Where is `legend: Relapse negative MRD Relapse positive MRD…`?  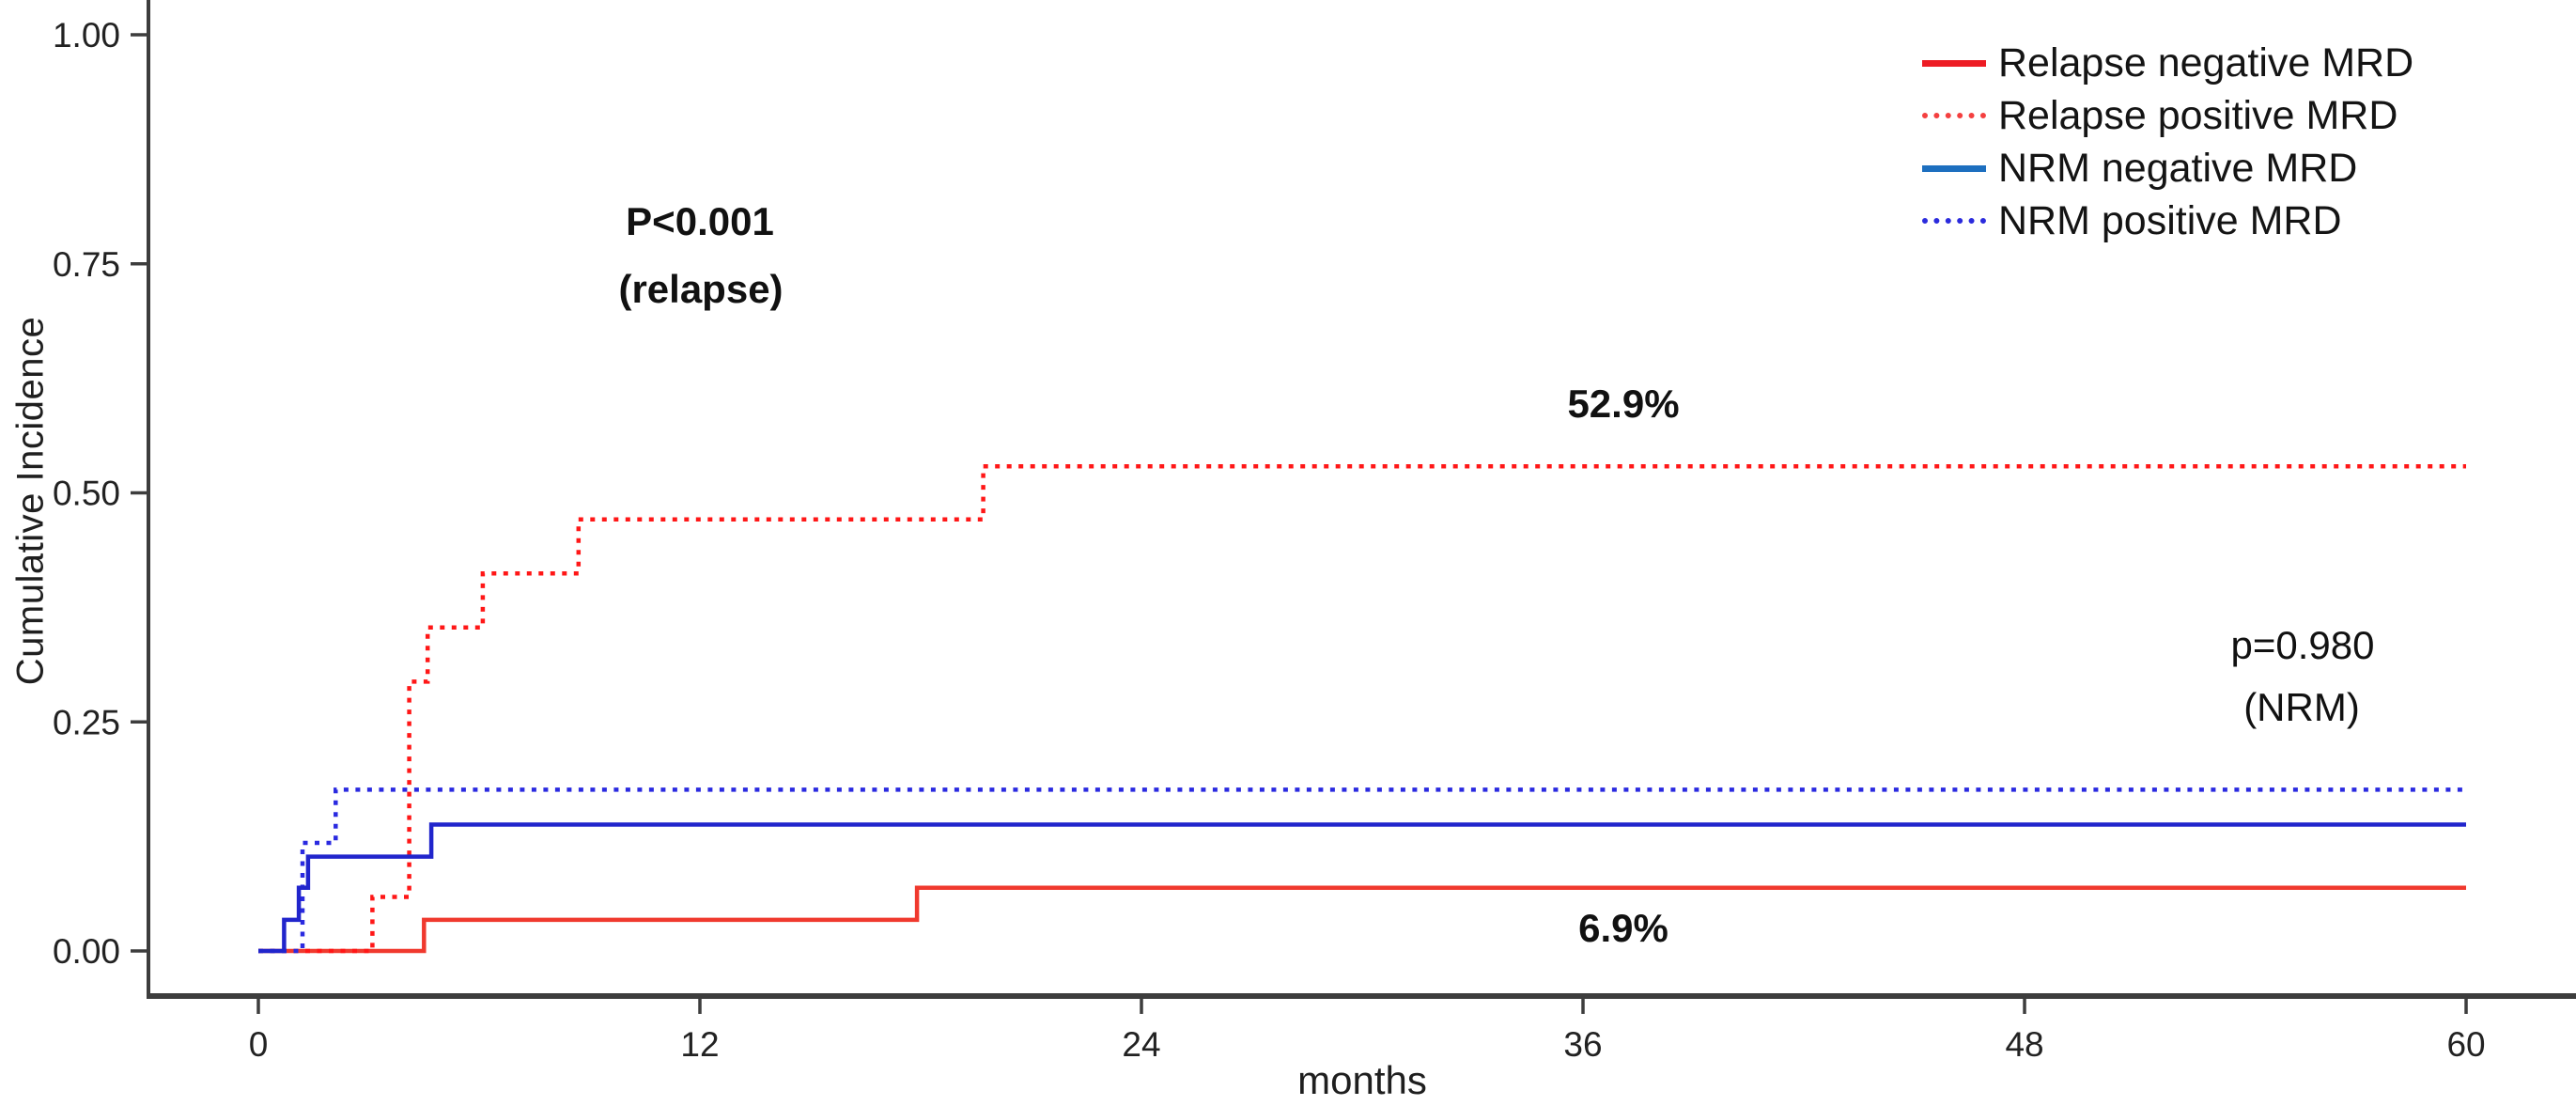 legend: Relapse negative MRD Relapse positive MRD… is located at coordinates (2167, 142).